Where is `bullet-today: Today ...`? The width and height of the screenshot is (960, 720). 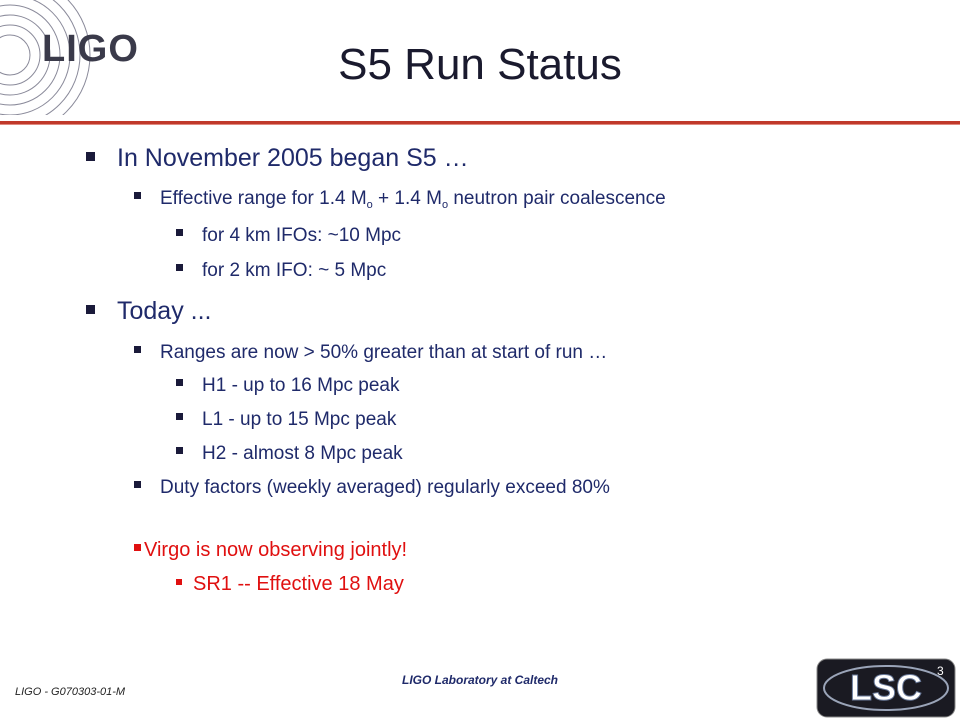
bullet-today: Today ... is located at coordinates (149, 311).